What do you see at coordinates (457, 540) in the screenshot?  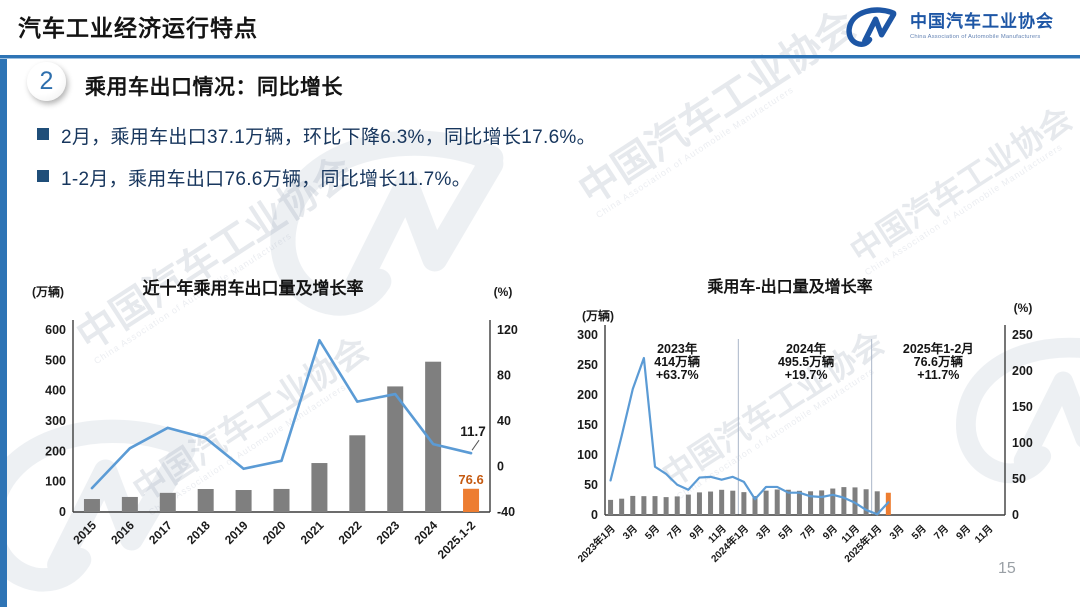 I see `x-axis-tick: 2025.1-2` at bounding box center [457, 540].